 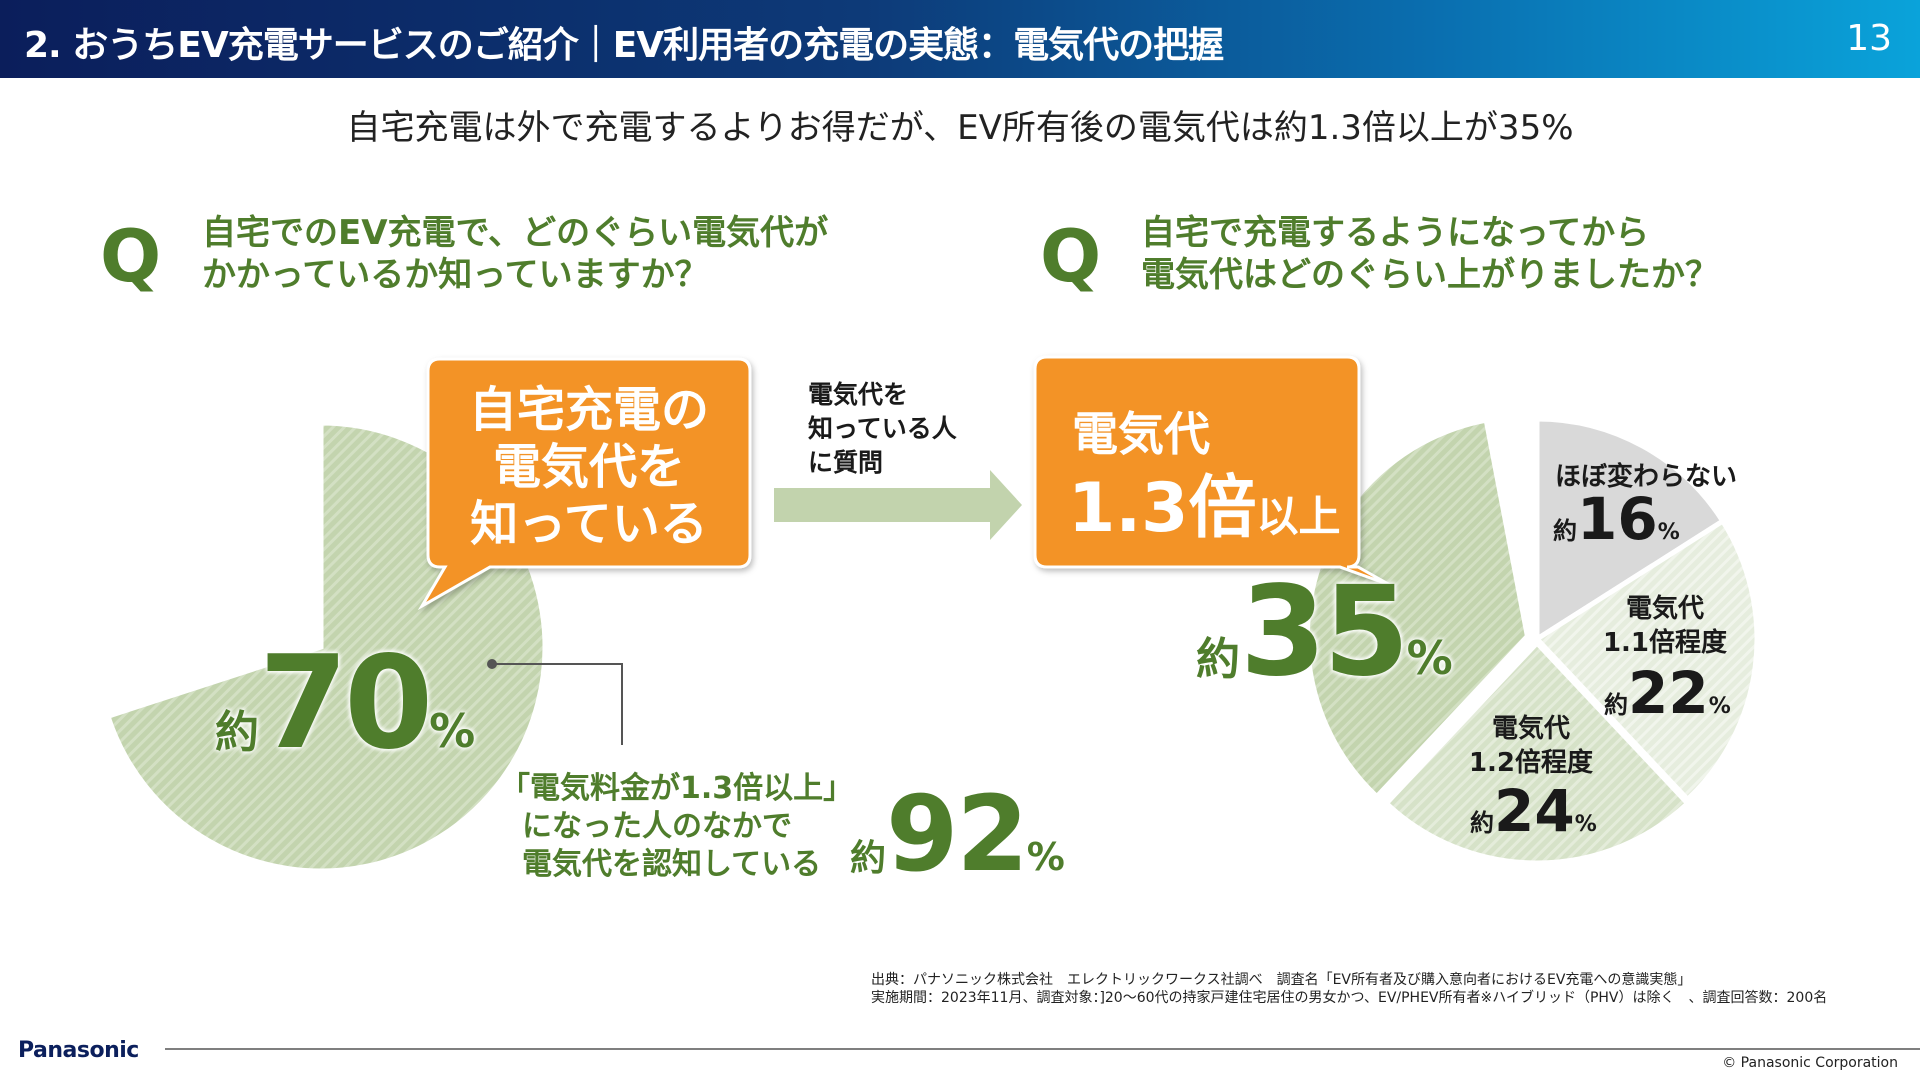 I want to click on page-title: 2. おうちEV充電サービスのご紹介｜EV利用者の充電の実態：電気代の把握, so click(x=624, y=45).